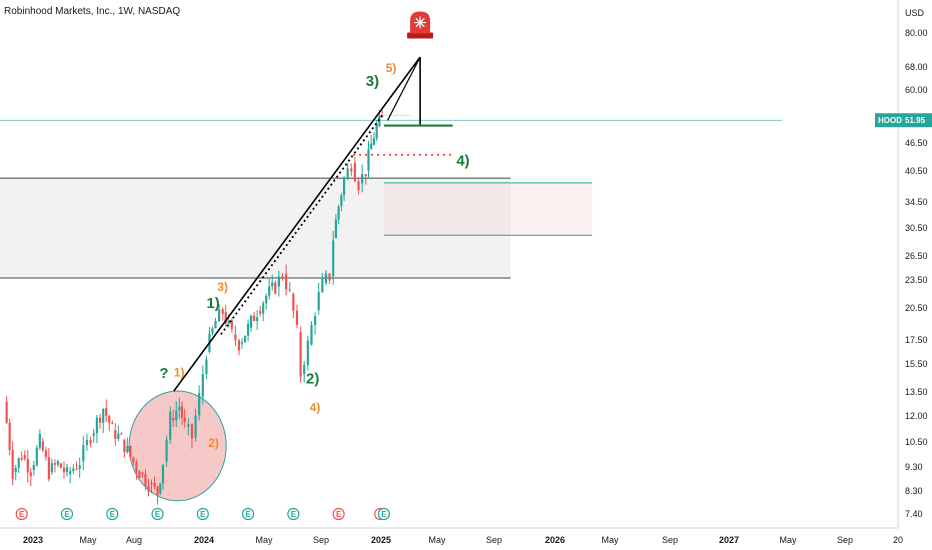 The height and width of the screenshot is (550, 932). I want to click on wave-label: 3), so click(372, 81).